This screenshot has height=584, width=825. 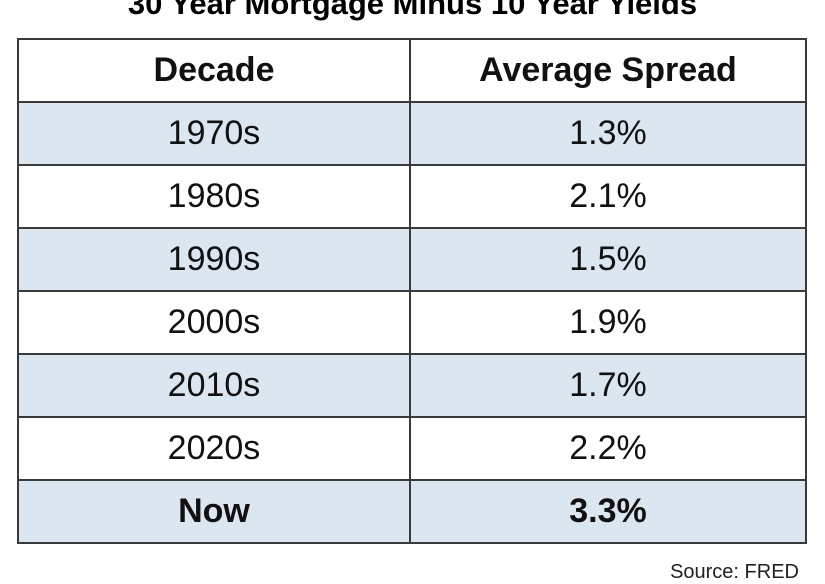 What do you see at coordinates (214, 385) in the screenshot?
I see `decade-cell: 2010s` at bounding box center [214, 385].